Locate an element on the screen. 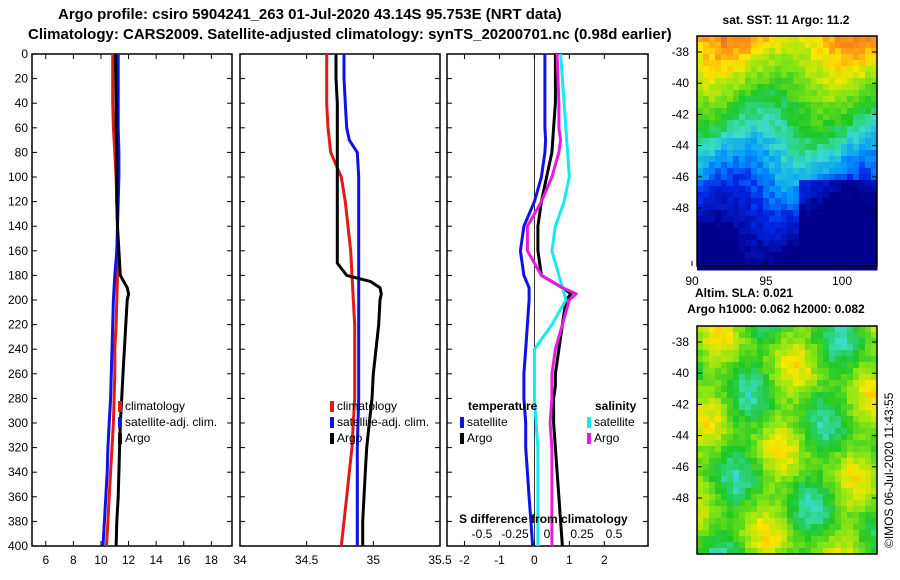 The width and height of the screenshot is (900, 580). series-line-satellite-temperature- is located at coordinates (533, 300).